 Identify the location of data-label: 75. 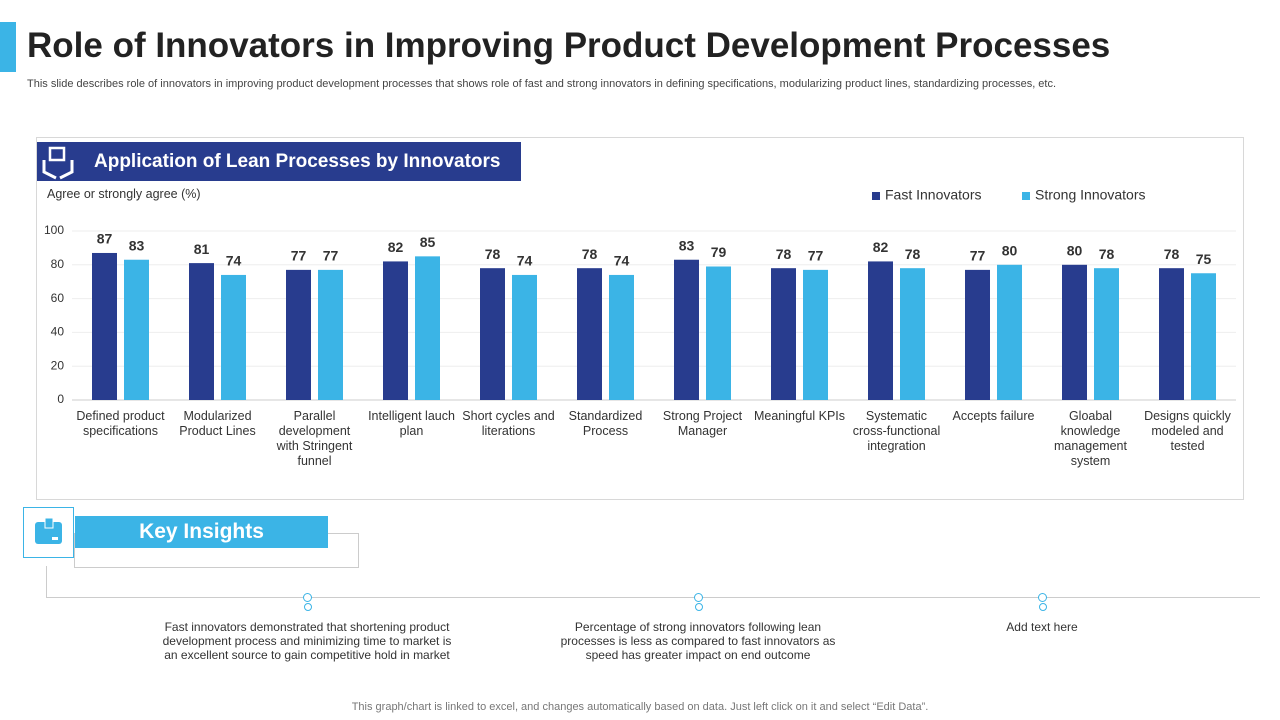
(1204, 259).